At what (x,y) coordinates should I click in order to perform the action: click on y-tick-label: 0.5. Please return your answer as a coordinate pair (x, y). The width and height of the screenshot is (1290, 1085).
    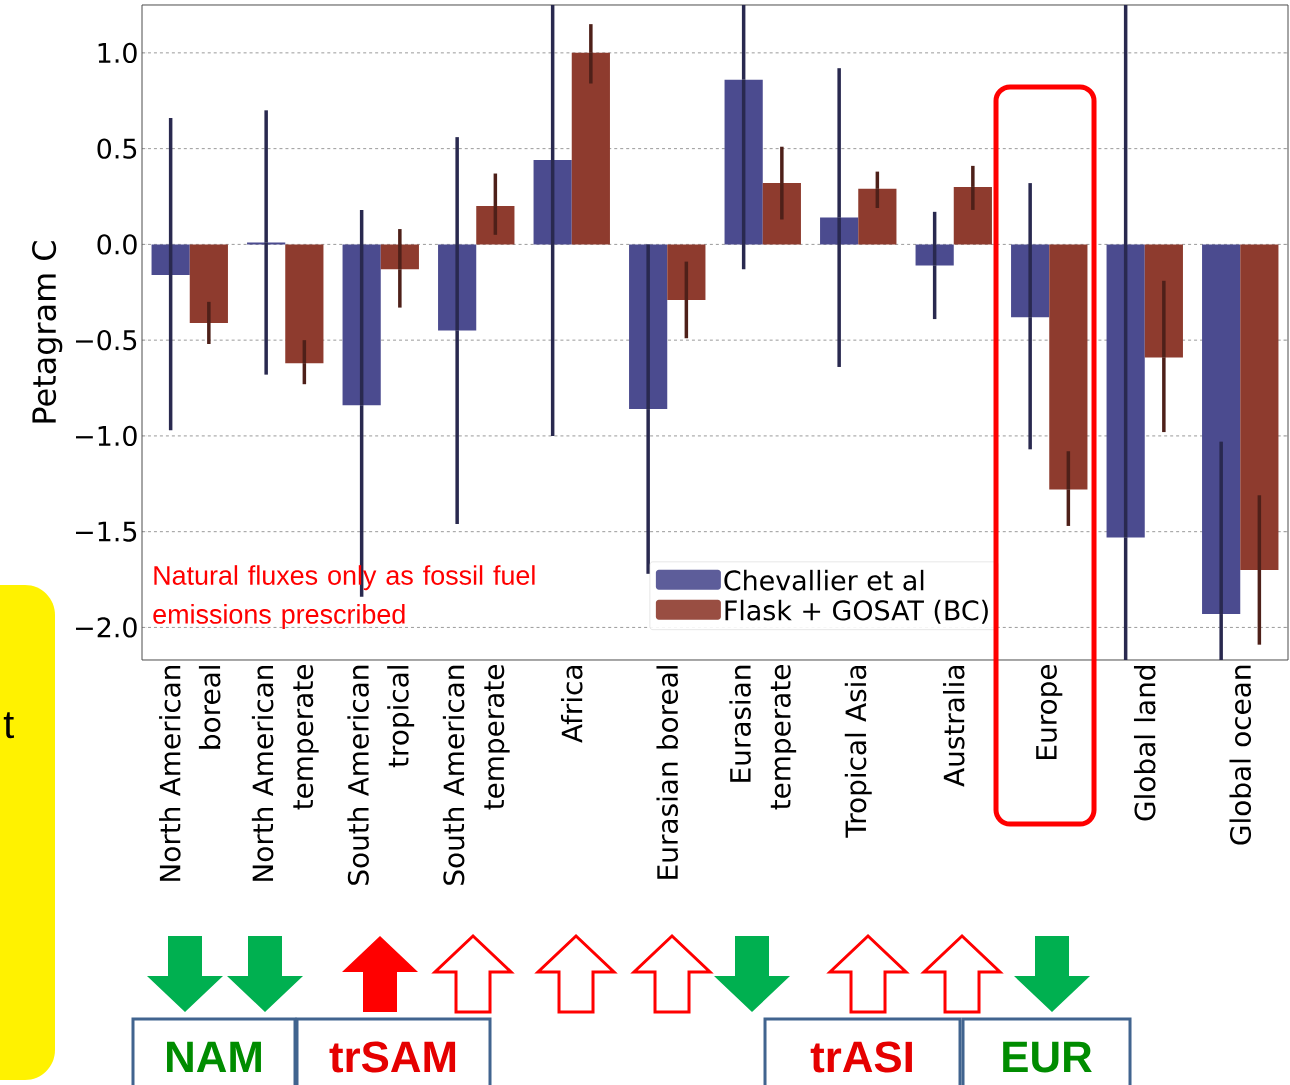
    Looking at the image, I should click on (117, 148).